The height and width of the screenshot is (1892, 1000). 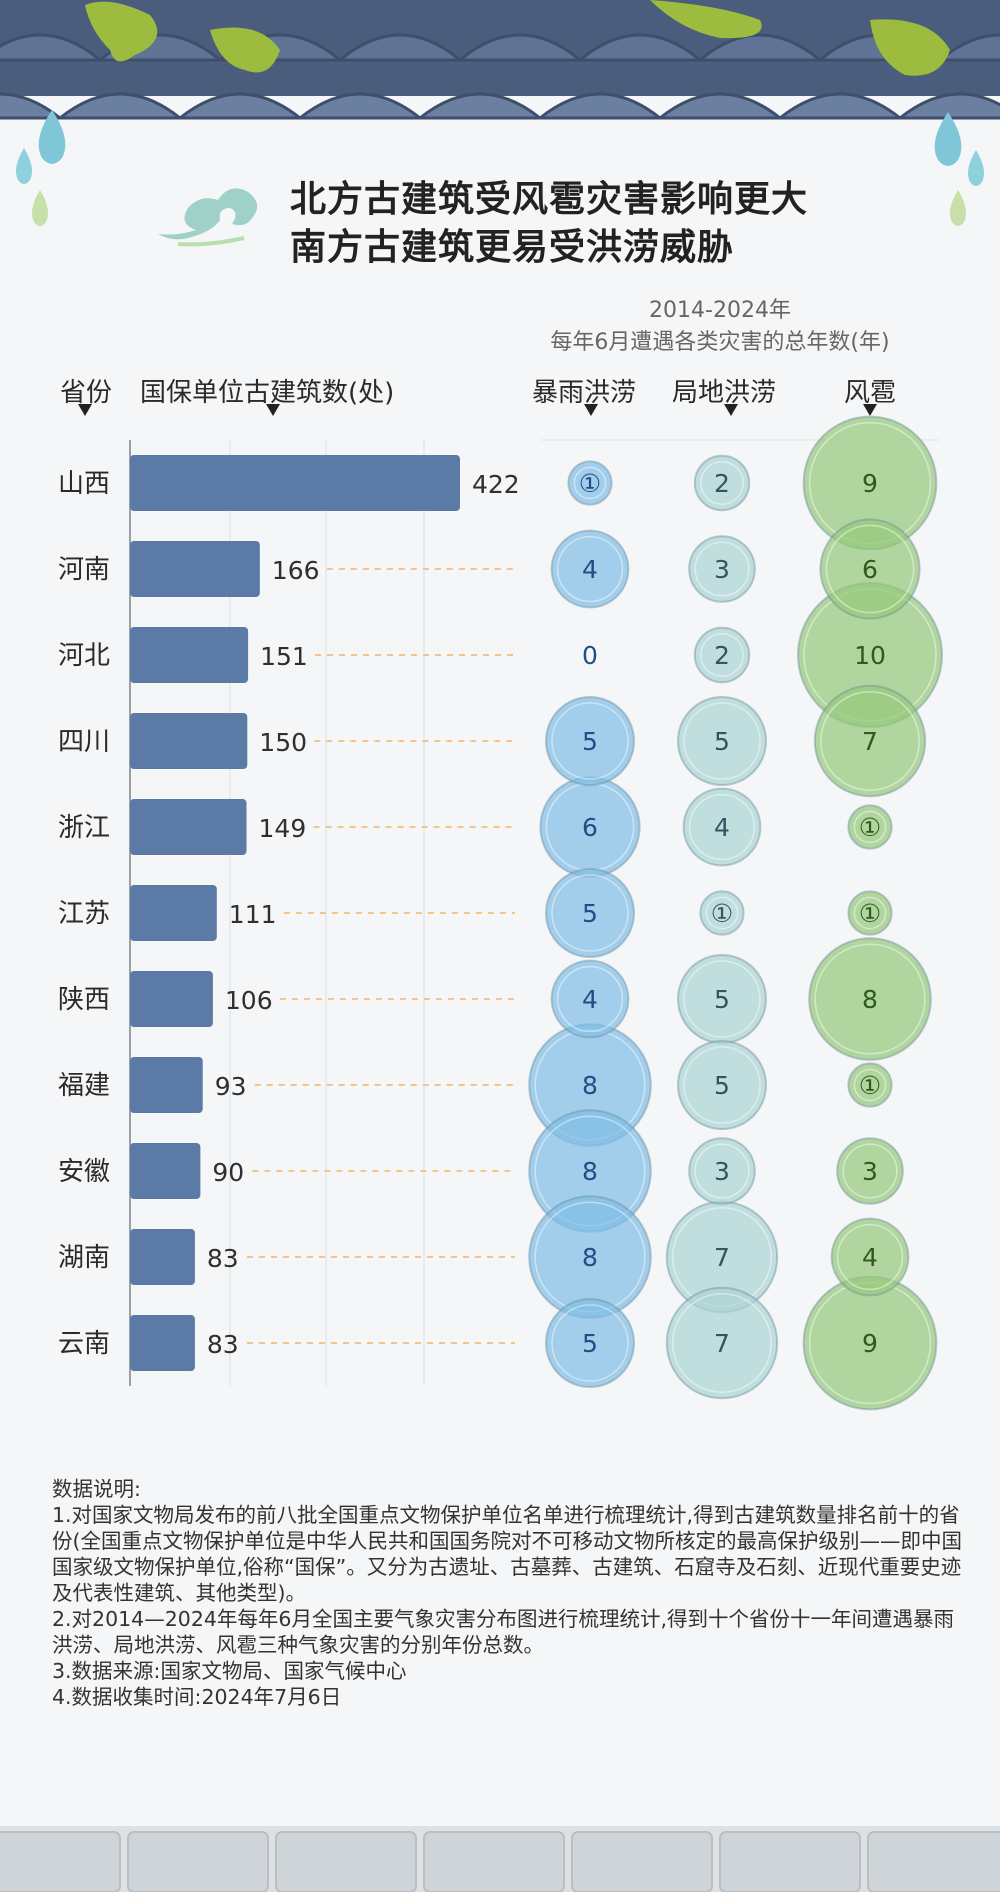 What do you see at coordinates (197, 1697) in the screenshot?
I see `note-4: 4.数据收集时间:2024年7月6日` at bounding box center [197, 1697].